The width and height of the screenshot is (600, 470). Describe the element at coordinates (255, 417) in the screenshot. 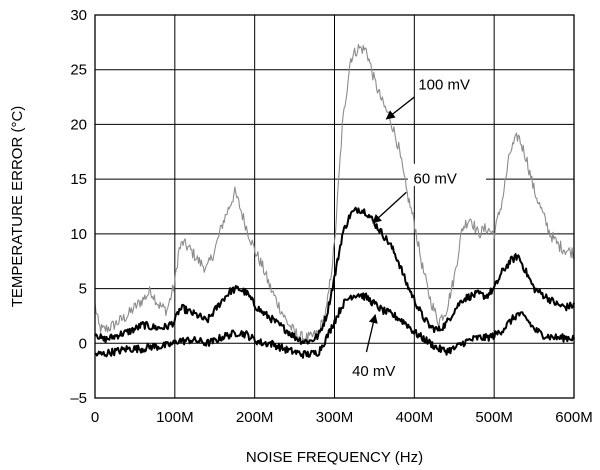

I see `x-tick-label: 200M` at that location.